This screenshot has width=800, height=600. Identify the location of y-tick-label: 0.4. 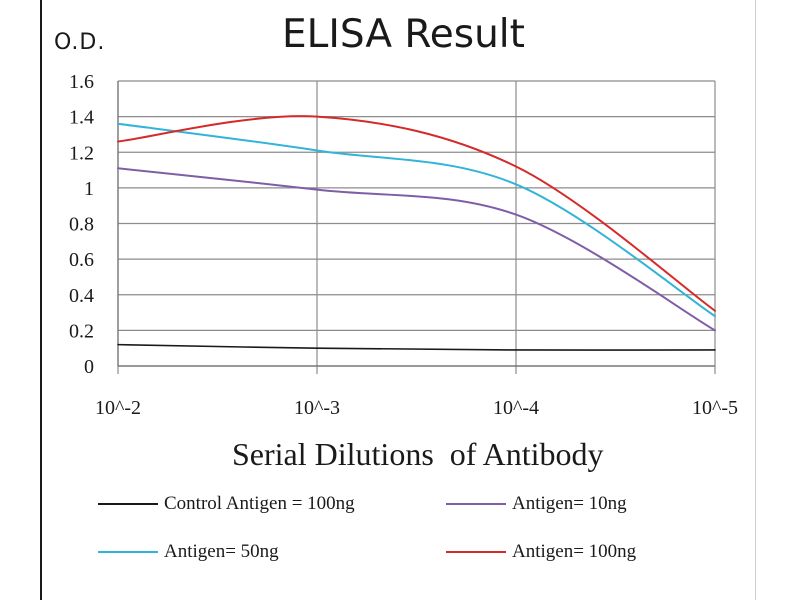
(81, 296).